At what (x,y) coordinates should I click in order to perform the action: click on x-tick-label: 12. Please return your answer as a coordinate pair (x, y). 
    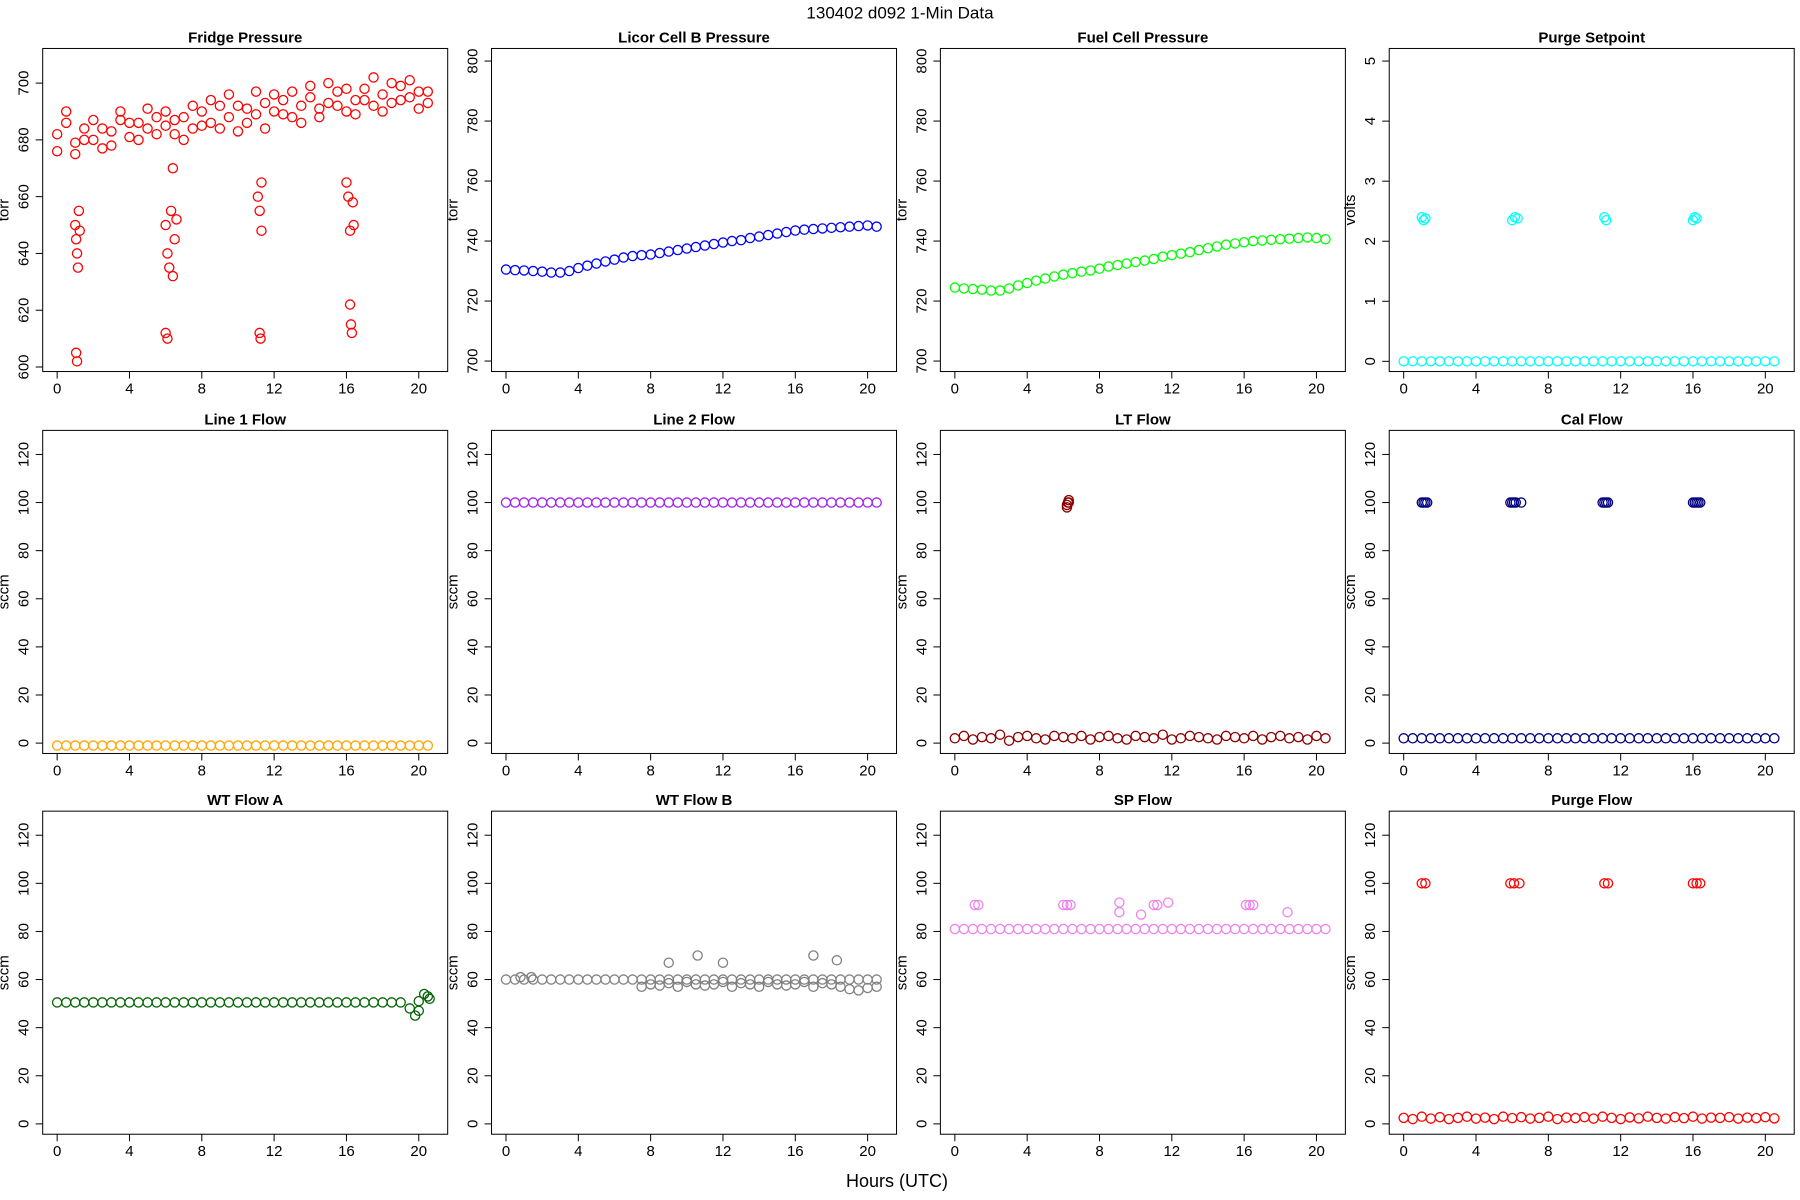
    Looking at the image, I should click on (1171, 770).